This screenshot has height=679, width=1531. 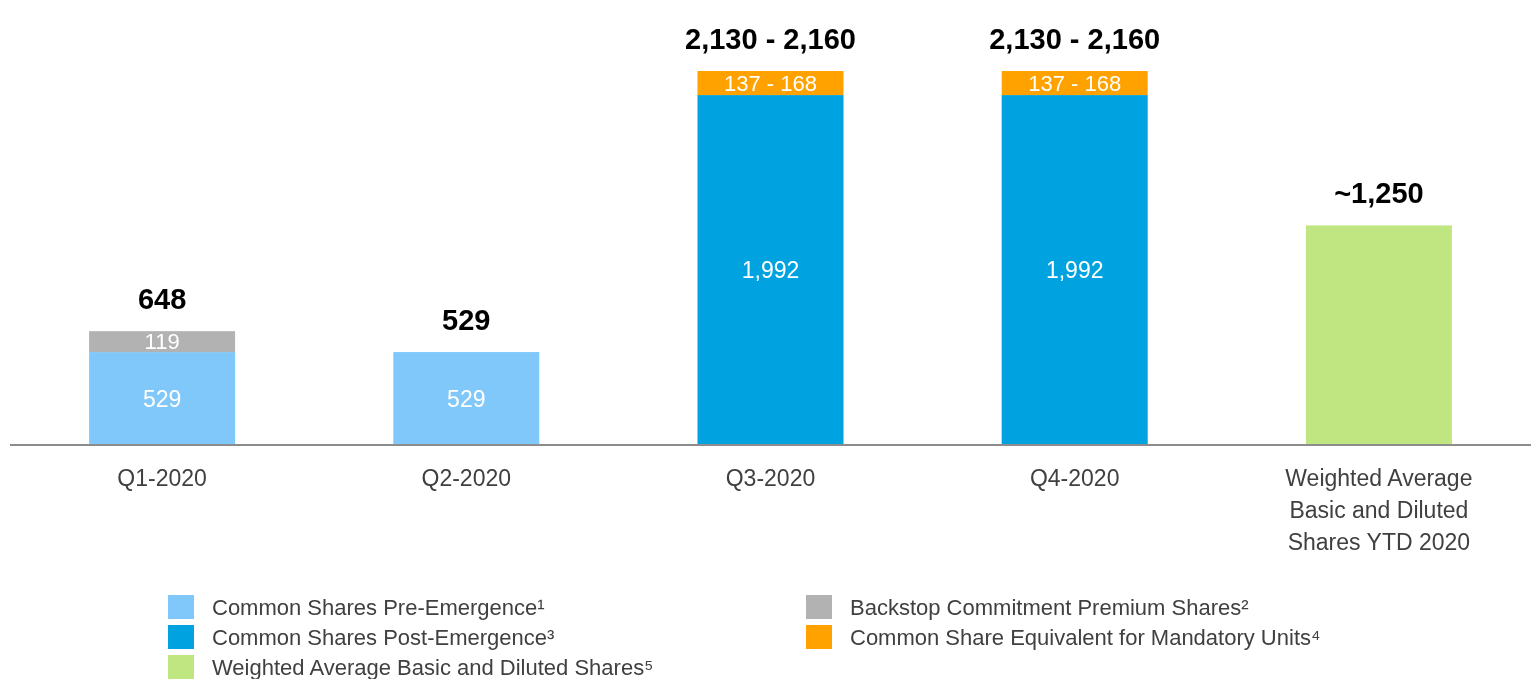 I want to click on data-label: 119, so click(x=162, y=342).